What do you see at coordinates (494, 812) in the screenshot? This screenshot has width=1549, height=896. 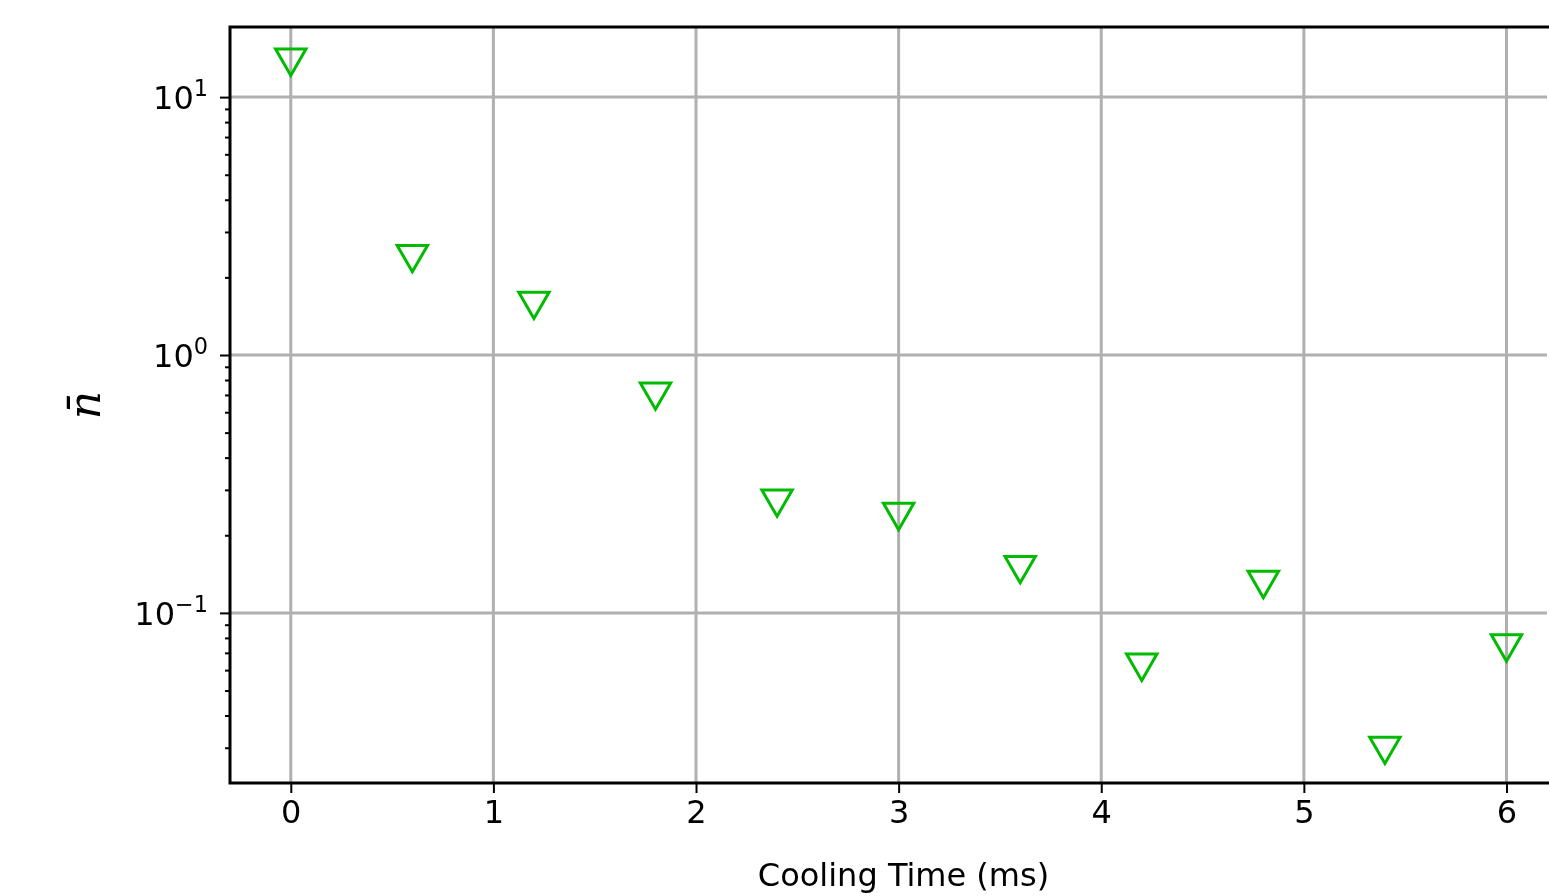 I see `x-tick-label: 1` at bounding box center [494, 812].